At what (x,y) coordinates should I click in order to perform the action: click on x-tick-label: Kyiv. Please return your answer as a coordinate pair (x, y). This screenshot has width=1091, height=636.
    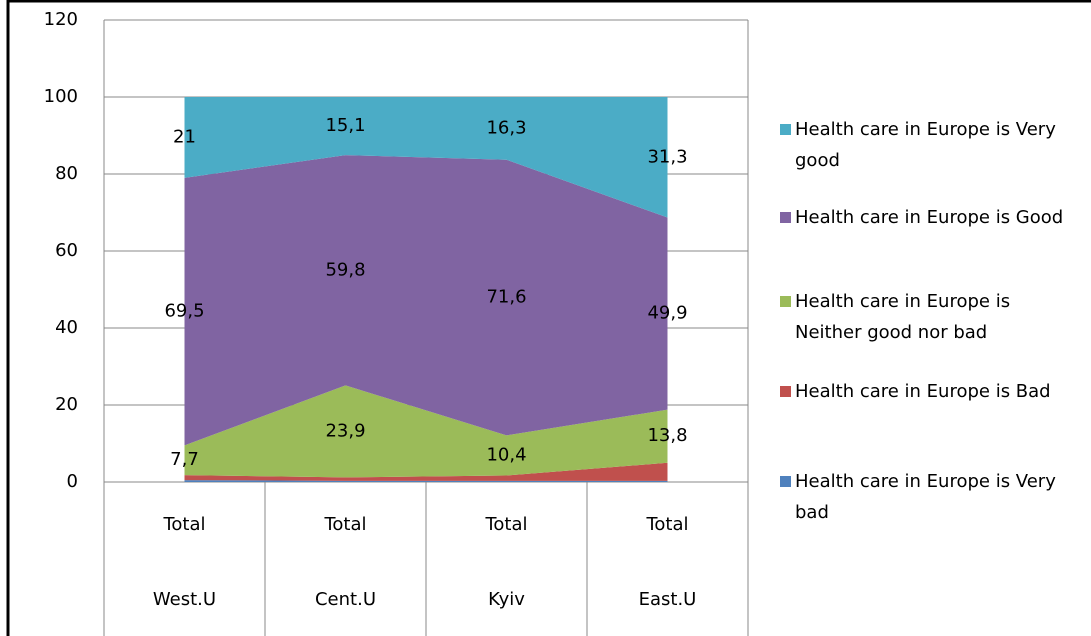
    Looking at the image, I should click on (506, 599).